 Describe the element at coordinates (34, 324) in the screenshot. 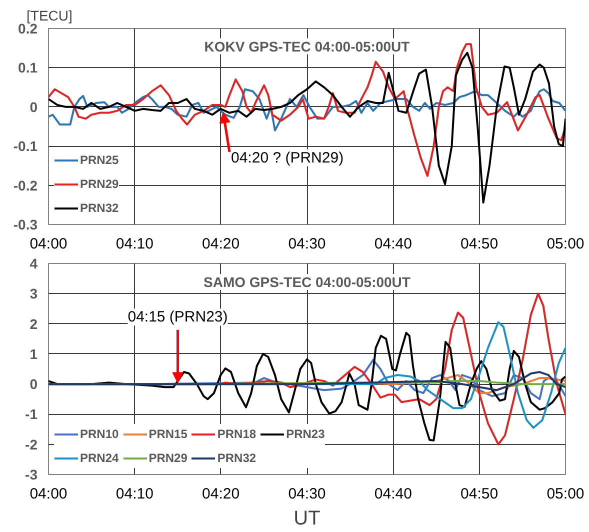

I see `y-tick-label: 2` at that location.